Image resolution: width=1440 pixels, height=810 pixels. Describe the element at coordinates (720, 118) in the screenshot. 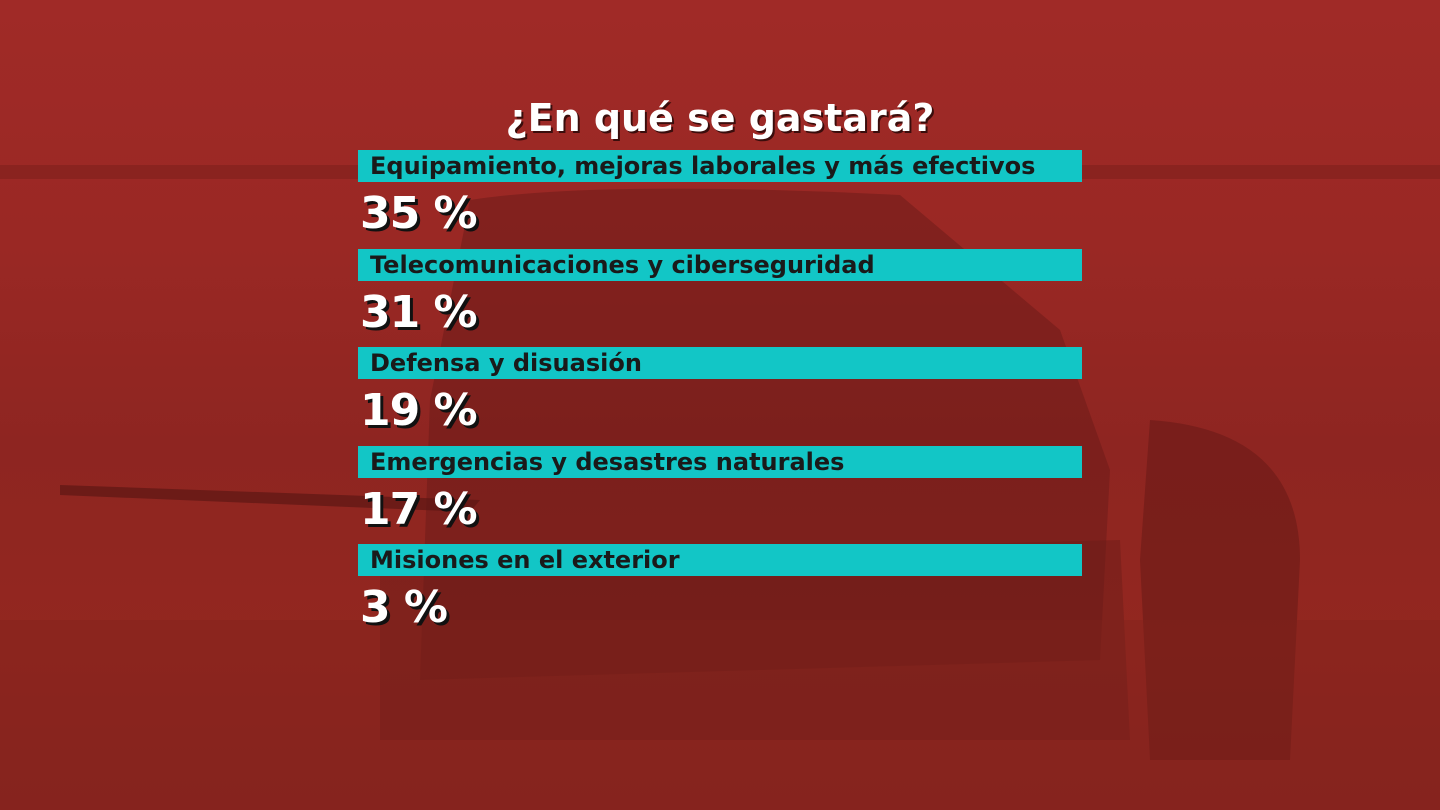

I see `title: ¿En qué se gastará?` at that location.